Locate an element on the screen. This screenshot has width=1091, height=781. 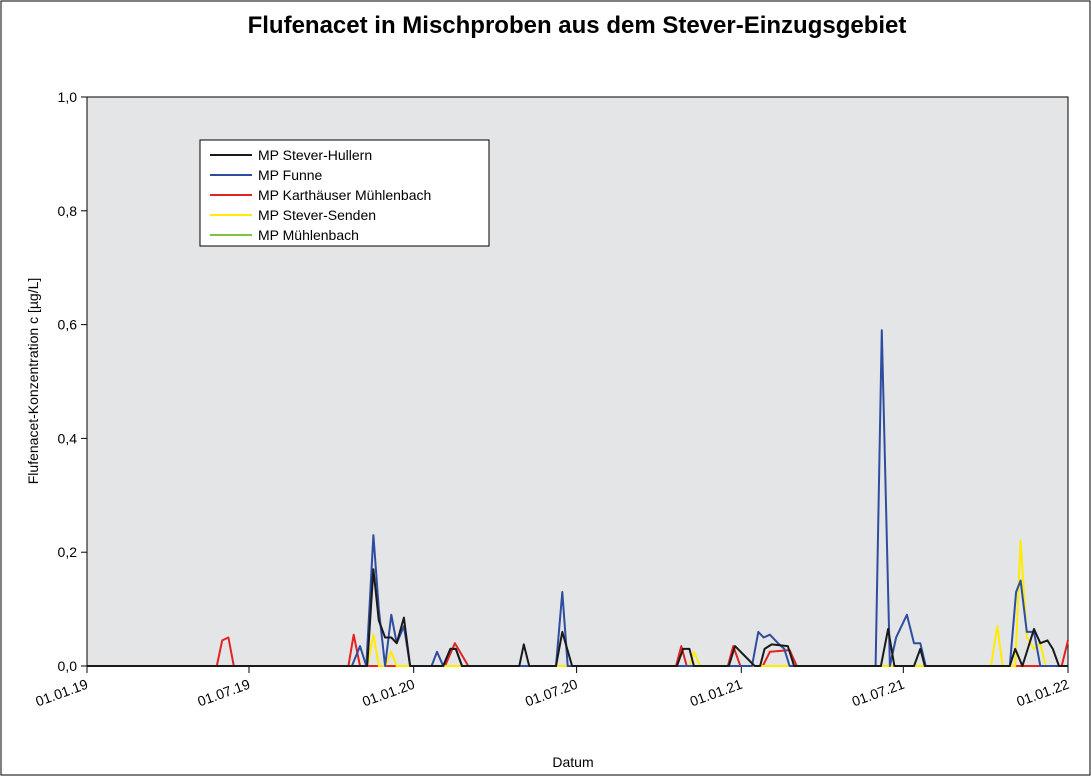
y-tick-label: 0,0 is located at coordinates (68, 666).